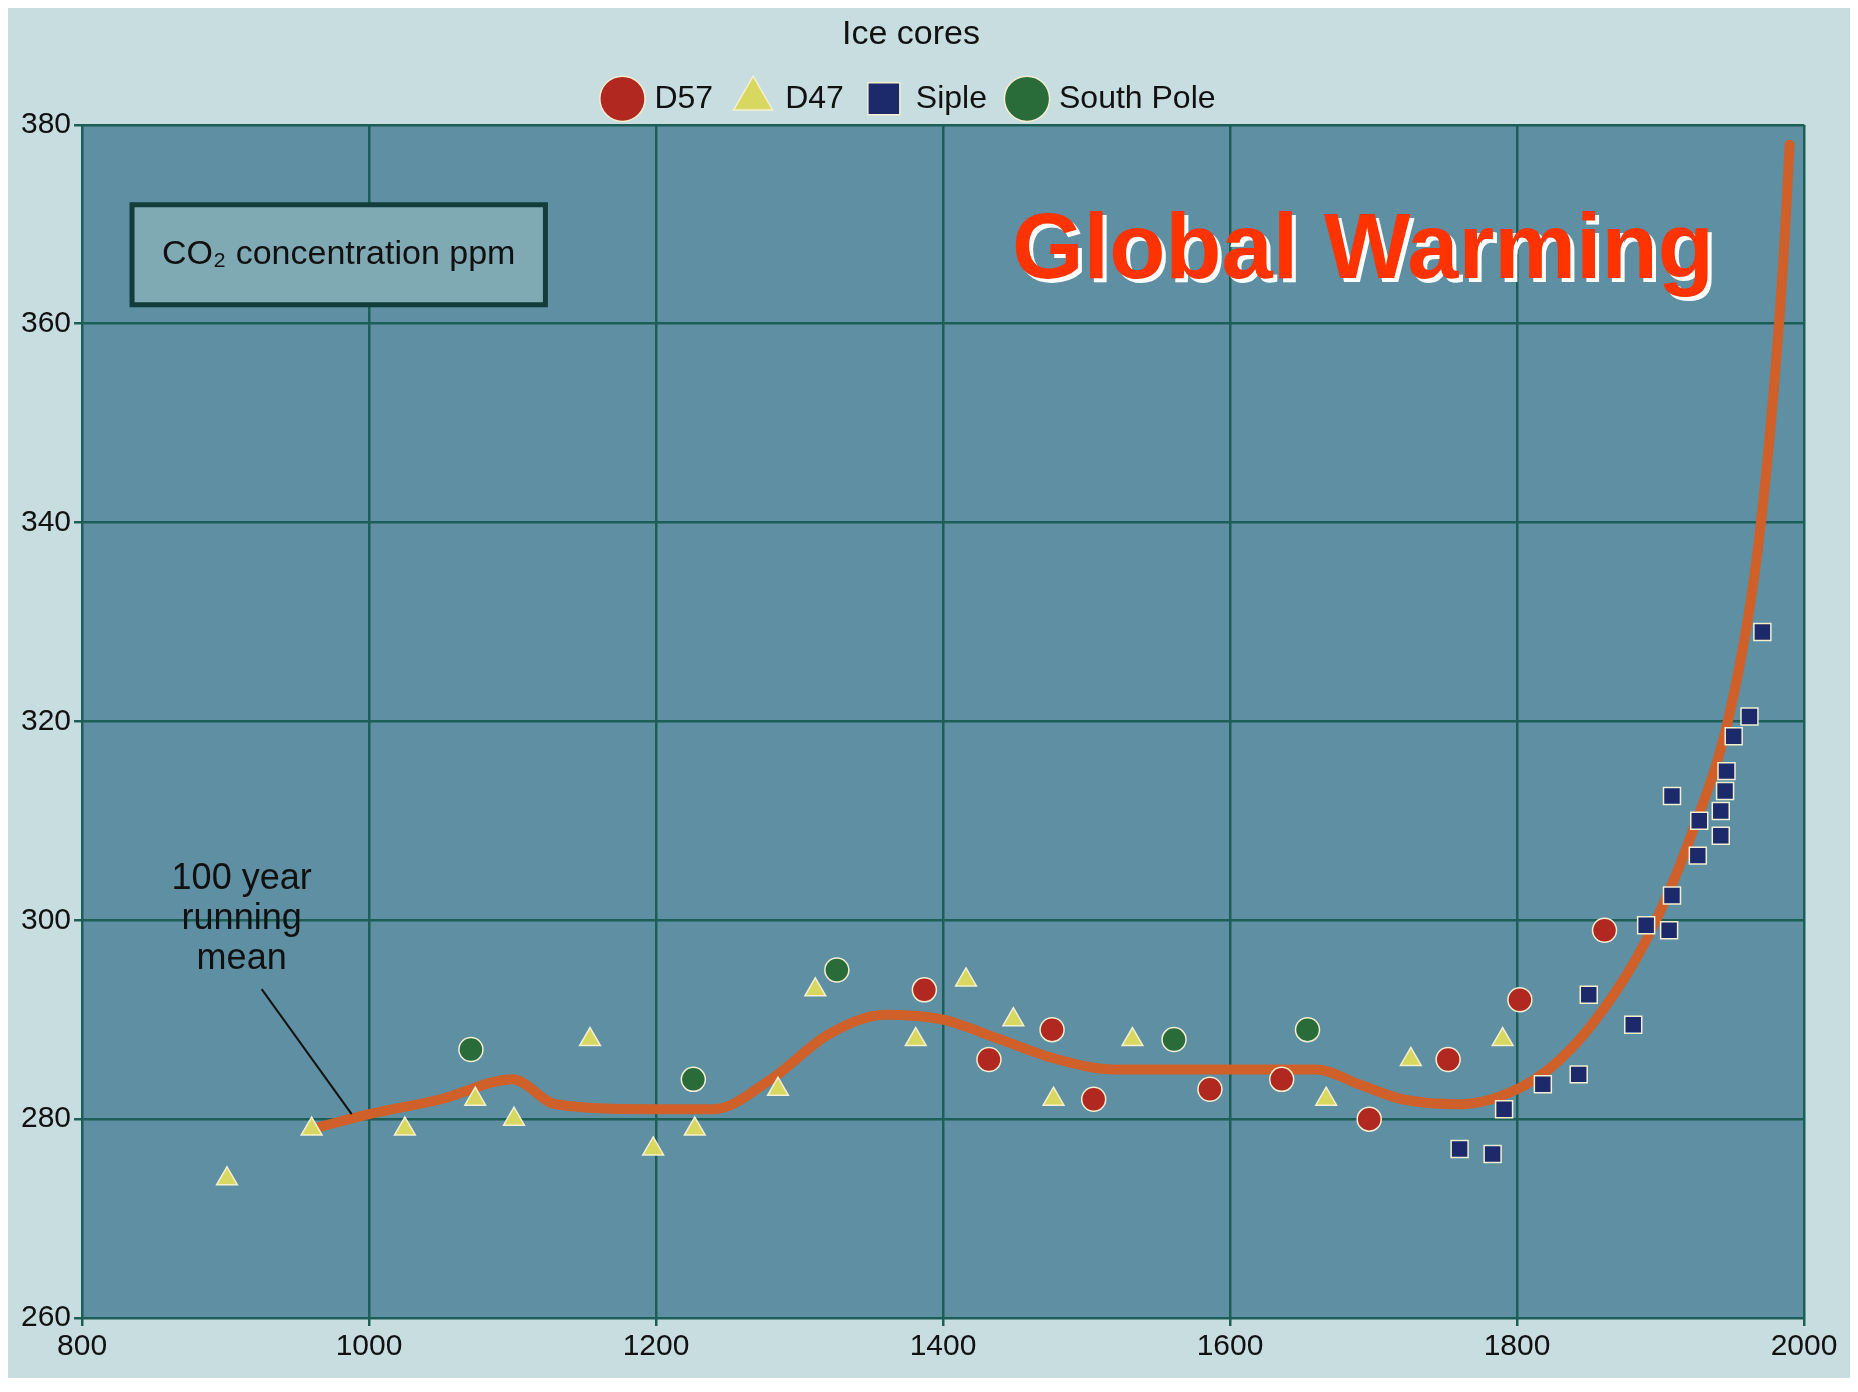  I want to click on y-tick-label: 360, so click(46, 321).